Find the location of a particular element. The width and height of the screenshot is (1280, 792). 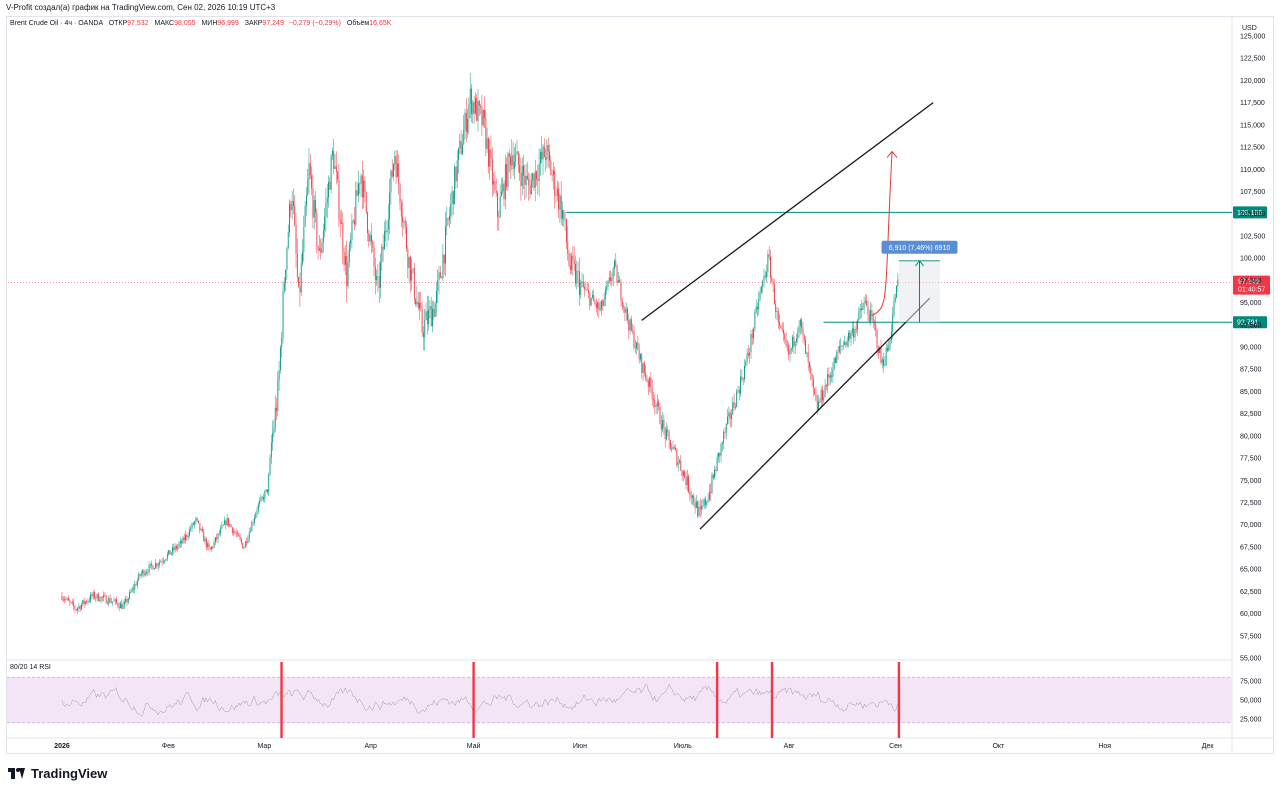

tradingview-logo: TradingView is located at coordinates (57, 773).